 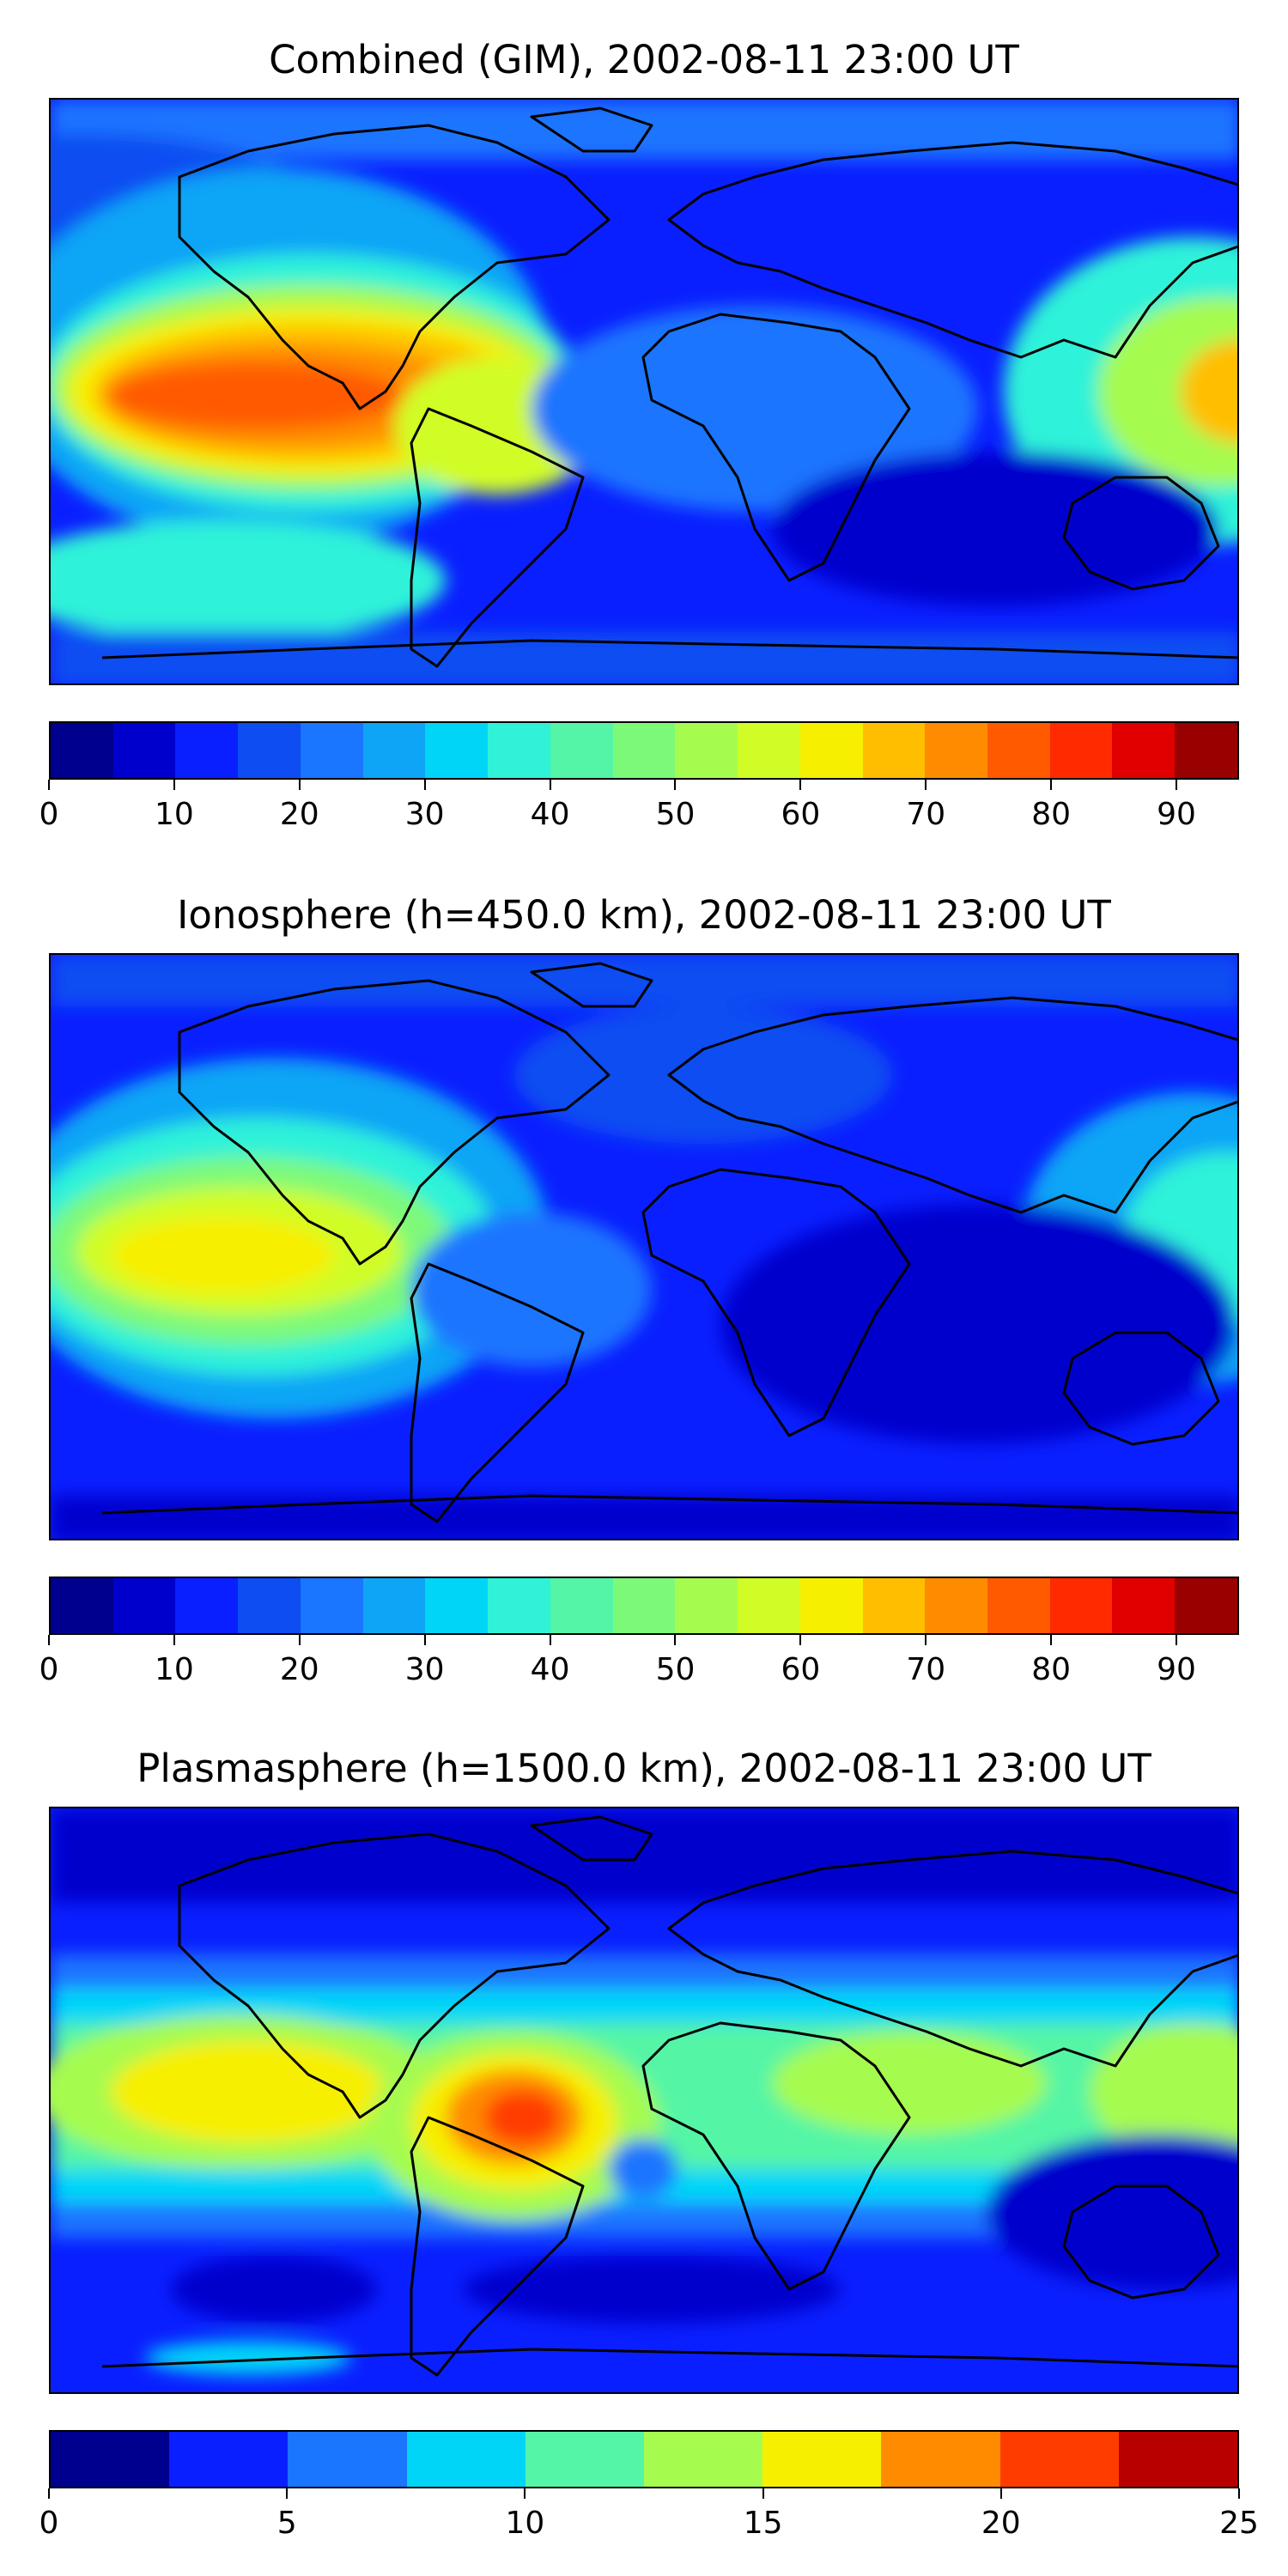 What do you see at coordinates (639, 1661) in the screenshot?
I see `colorbar-ticks-ionosphere: 0 10 20 30 40 50 60 70 80 90` at bounding box center [639, 1661].